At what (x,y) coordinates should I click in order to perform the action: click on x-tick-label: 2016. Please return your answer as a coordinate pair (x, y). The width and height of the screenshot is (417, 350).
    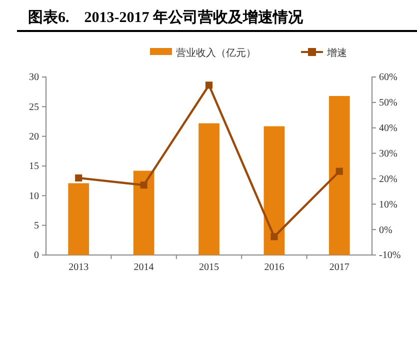
    Looking at the image, I should click on (274, 268).